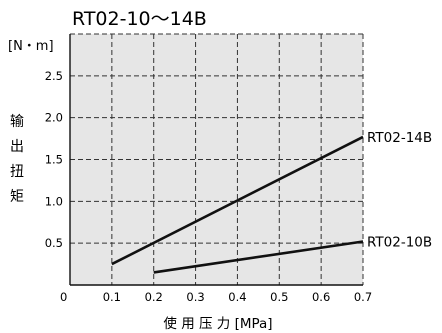 This screenshot has width=442, height=333. I want to click on y-axis-label-char: 输, so click(17, 122).